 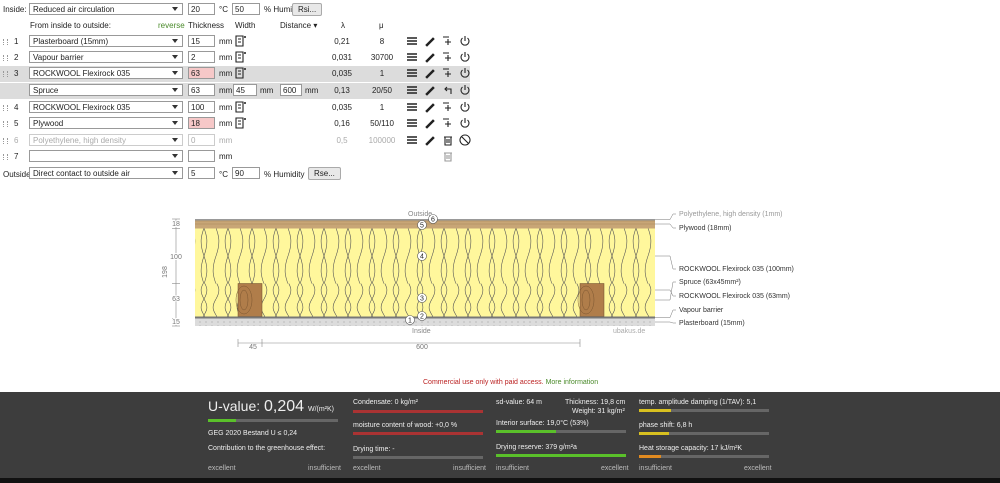 I want to click on scale-high: insufficient, so click(x=324, y=468).